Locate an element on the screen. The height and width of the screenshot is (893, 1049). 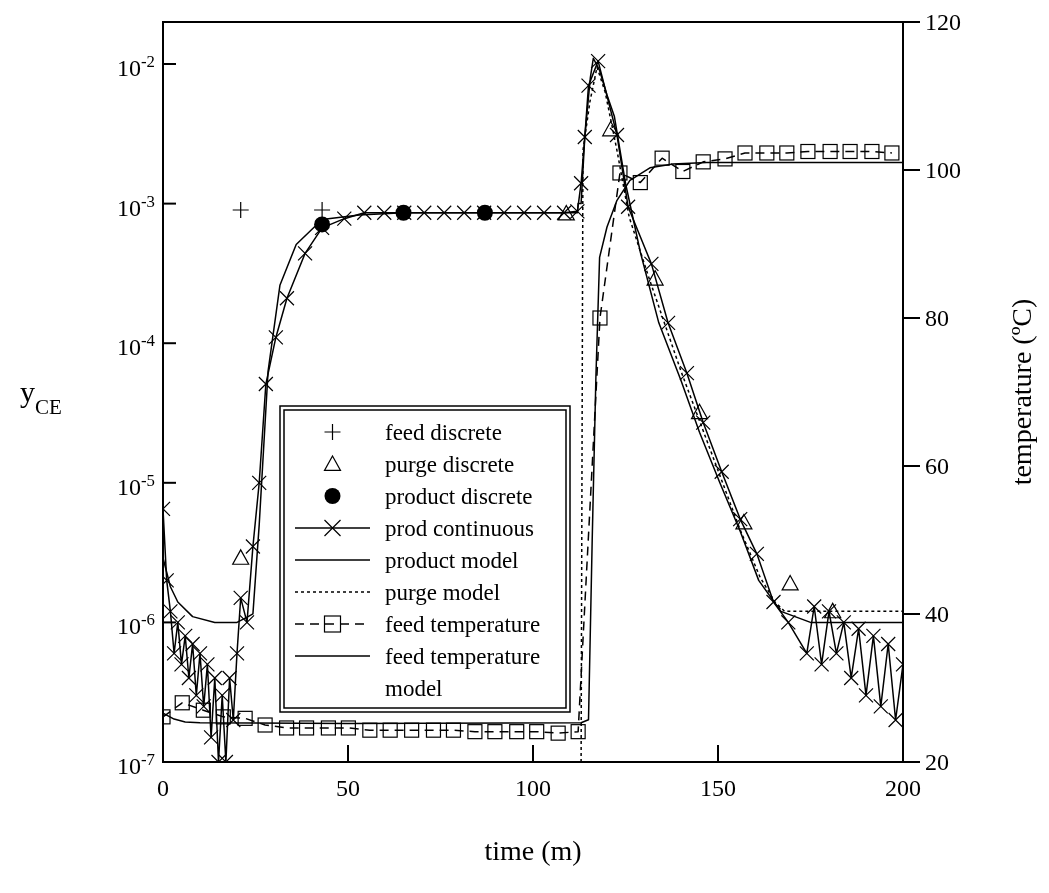
x-tick-label: 0 is located at coordinates (163, 788).